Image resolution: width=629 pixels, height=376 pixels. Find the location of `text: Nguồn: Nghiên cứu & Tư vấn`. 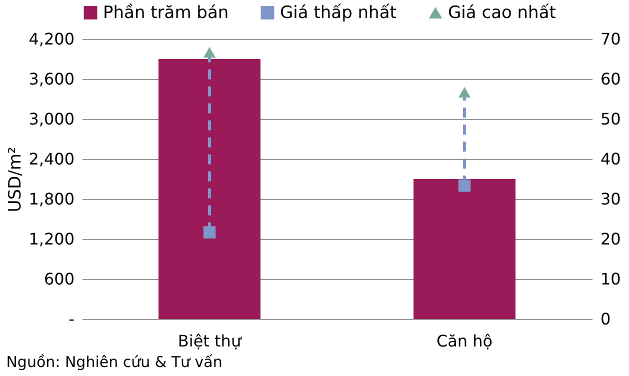

text: Nguồn: Nghiên cứu & Tư vấn is located at coordinates (114, 362).